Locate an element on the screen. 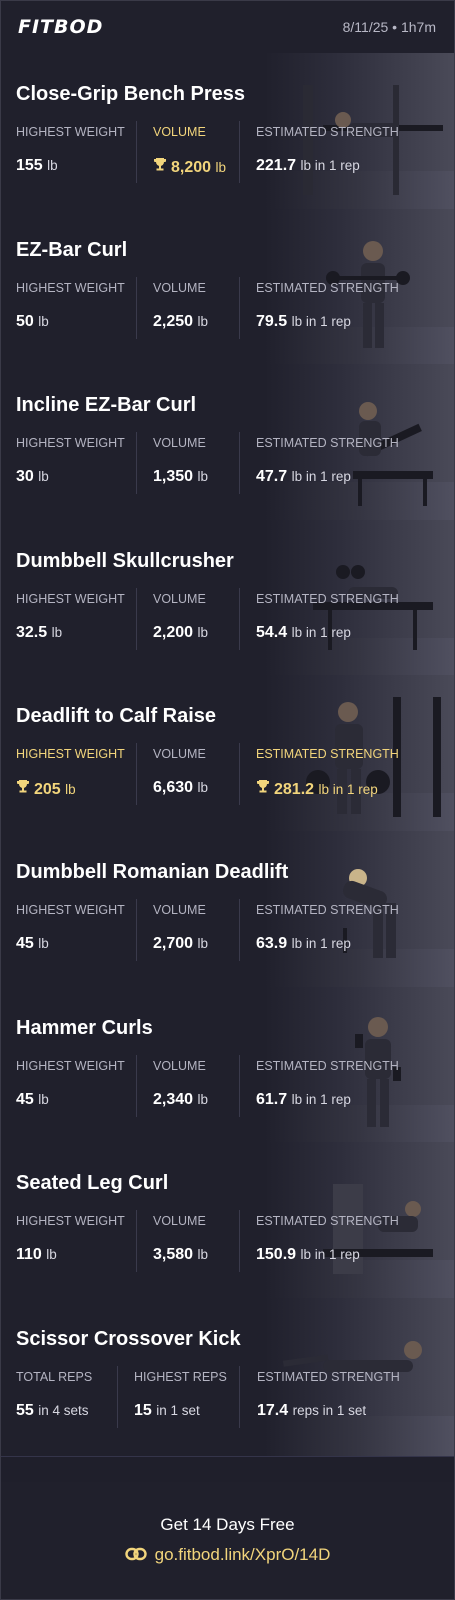 The width and height of the screenshot is (455, 1600). stat-value: 2,200 is located at coordinates (173, 632).